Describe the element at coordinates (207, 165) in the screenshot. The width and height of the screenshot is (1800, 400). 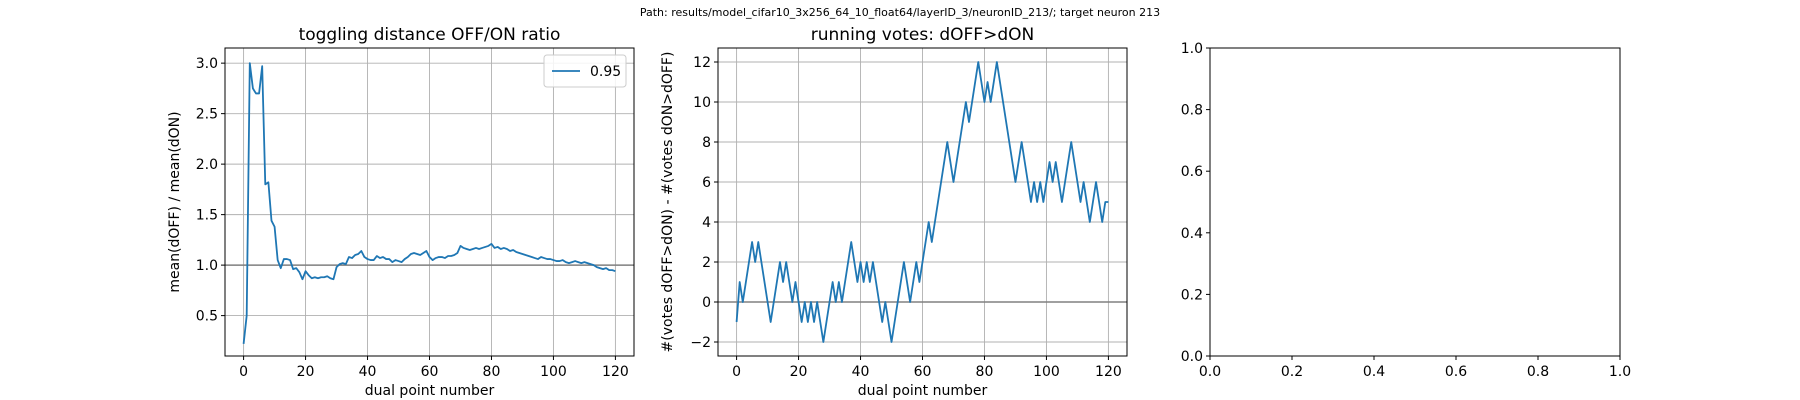
I see `y-tick-label: 2.0` at that location.